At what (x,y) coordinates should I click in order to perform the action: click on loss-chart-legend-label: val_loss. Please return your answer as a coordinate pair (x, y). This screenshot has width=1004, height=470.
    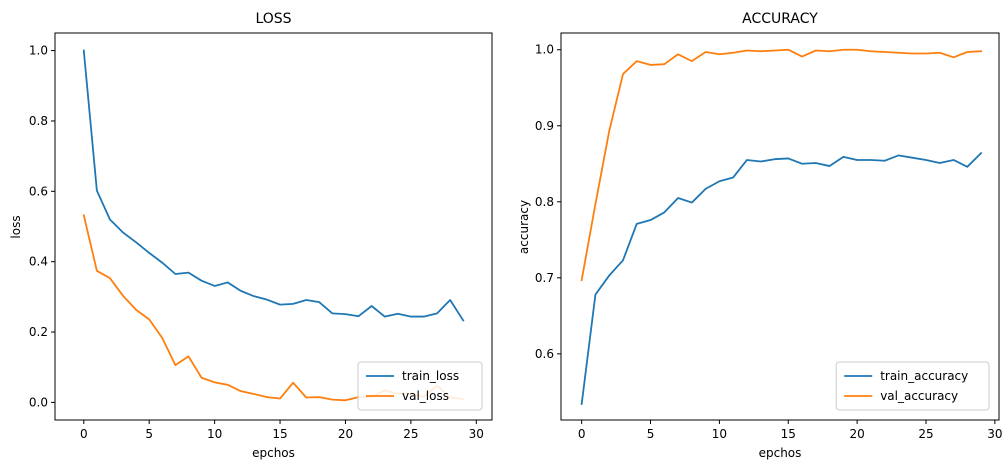
    Looking at the image, I should click on (425, 396).